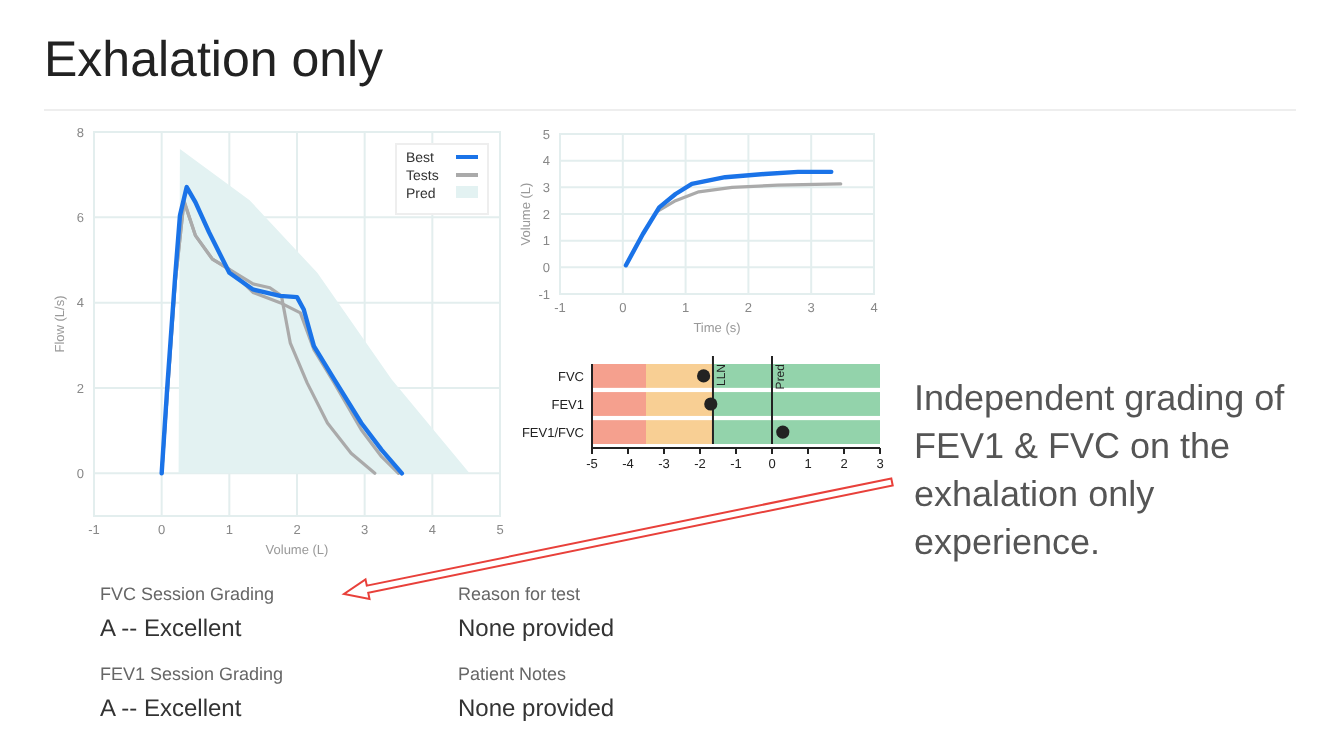 The width and height of the screenshot is (1340, 754). I want to click on text: Reason for test, so click(520, 594).